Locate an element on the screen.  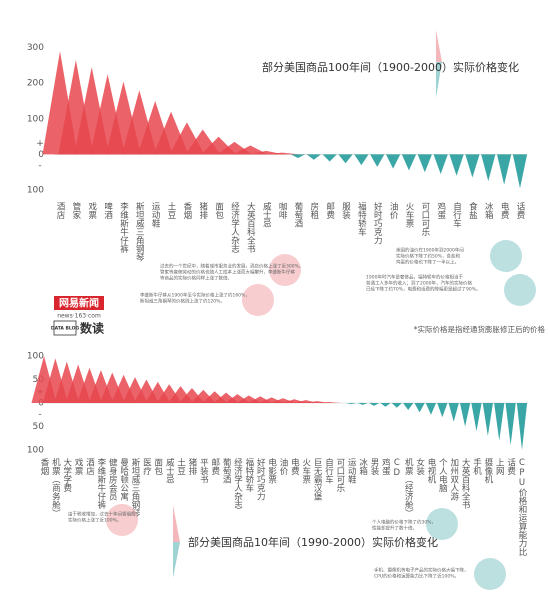
category-label: 手机 is located at coordinates (476, 466).